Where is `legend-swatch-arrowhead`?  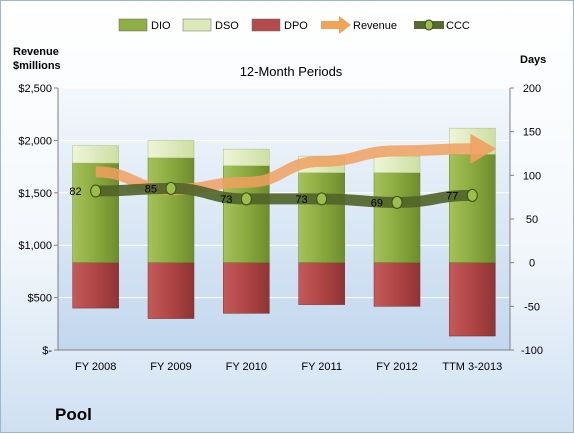
legend-swatch-arrowhead is located at coordinates (345, 25).